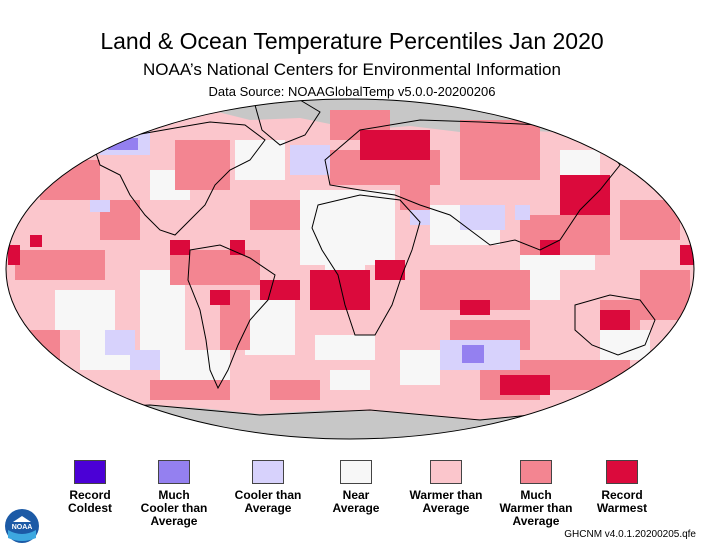 The width and height of the screenshot is (704, 546). Describe the element at coordinates (231, 317) in the screenshot. I see `south-america-outline` at that location.